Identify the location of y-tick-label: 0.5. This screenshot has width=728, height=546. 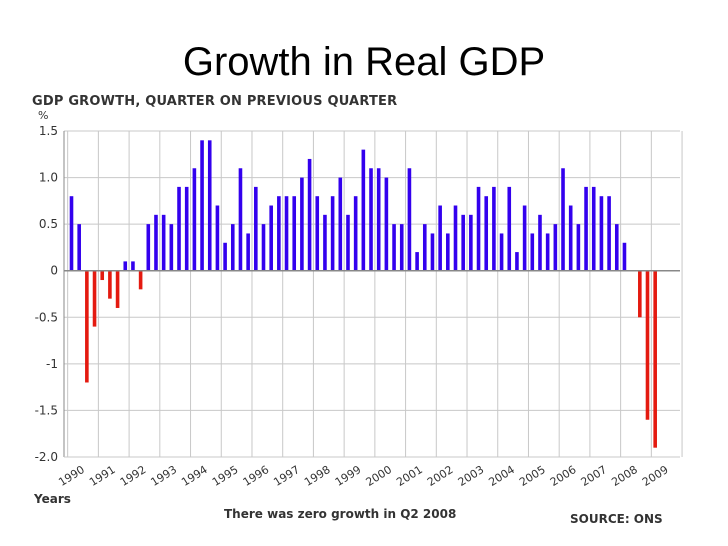
(48, 224).